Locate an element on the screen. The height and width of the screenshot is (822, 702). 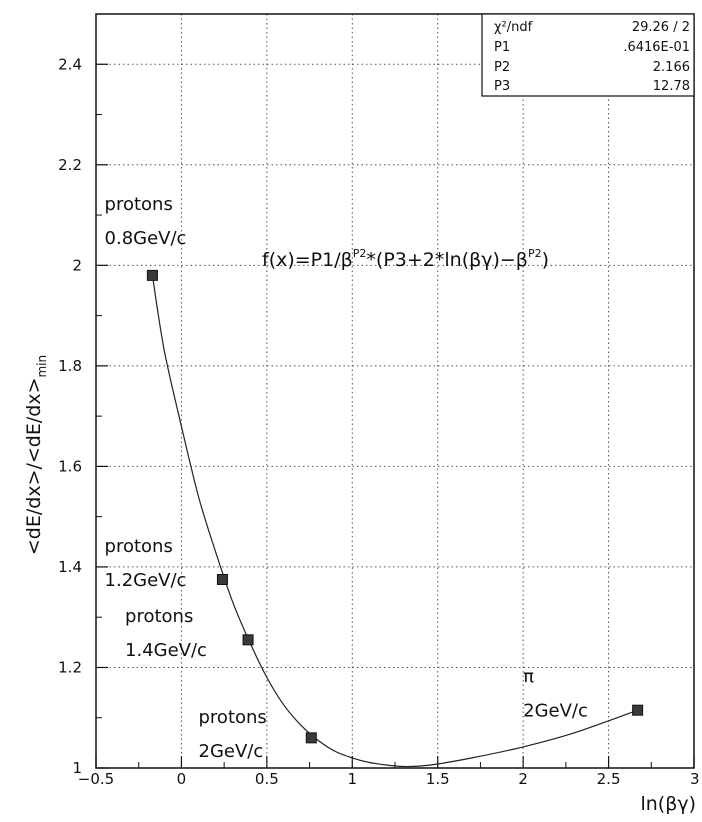
stats-value-p3: 12.78 is located at coordinates (671, 86).